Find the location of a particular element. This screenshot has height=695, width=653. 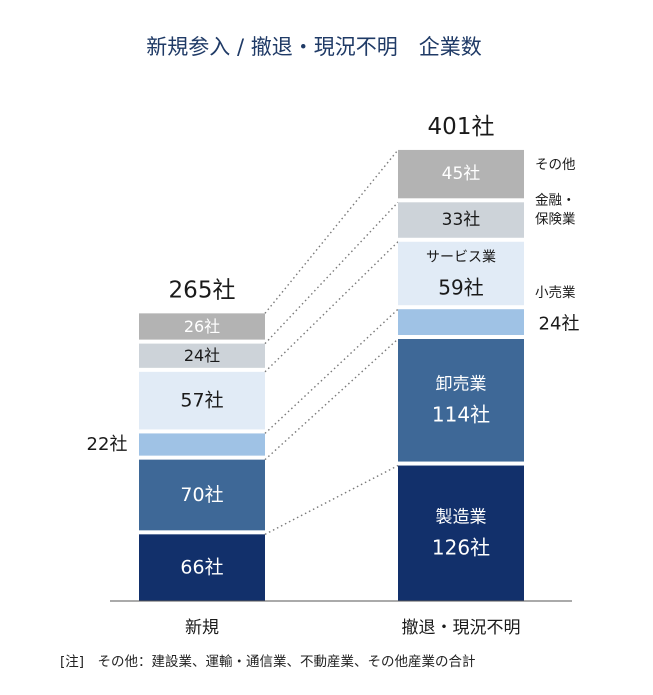

value-label-manufacturing-0: 66社 is located at coordinates (201, 568).